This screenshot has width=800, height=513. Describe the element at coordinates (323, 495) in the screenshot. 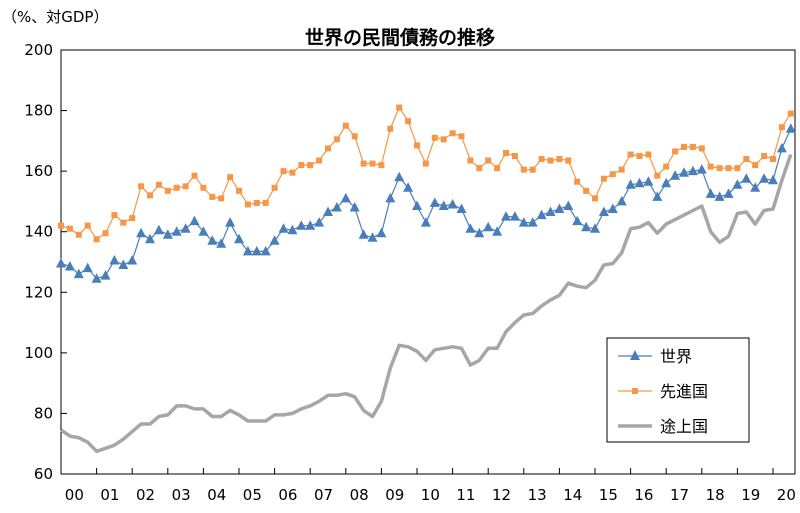

I see `x-tick-label: 07` at that location.